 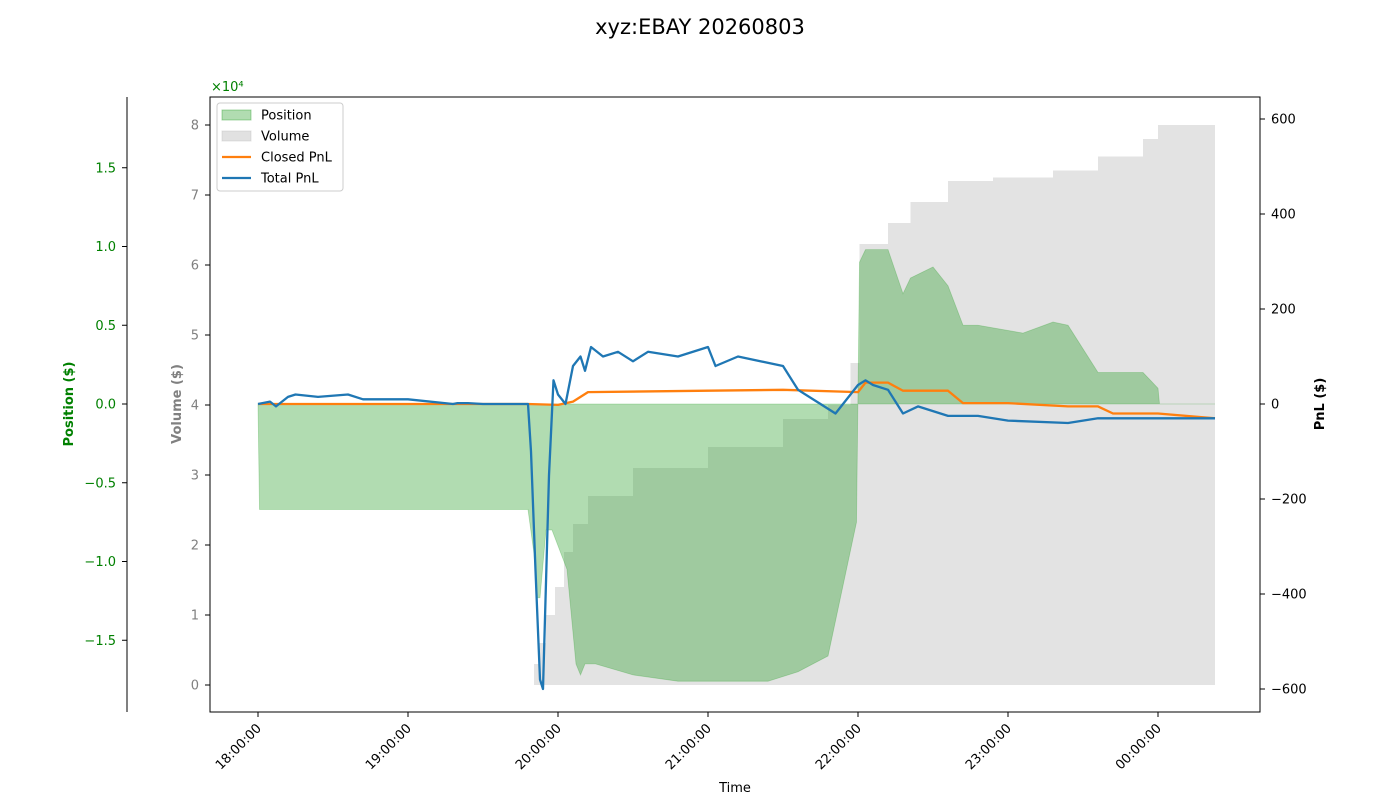 What do you see at coordinates (105, 326) in the screenshot?
I see `position-tick-label: 0.5` at bounding box center [105, 326].